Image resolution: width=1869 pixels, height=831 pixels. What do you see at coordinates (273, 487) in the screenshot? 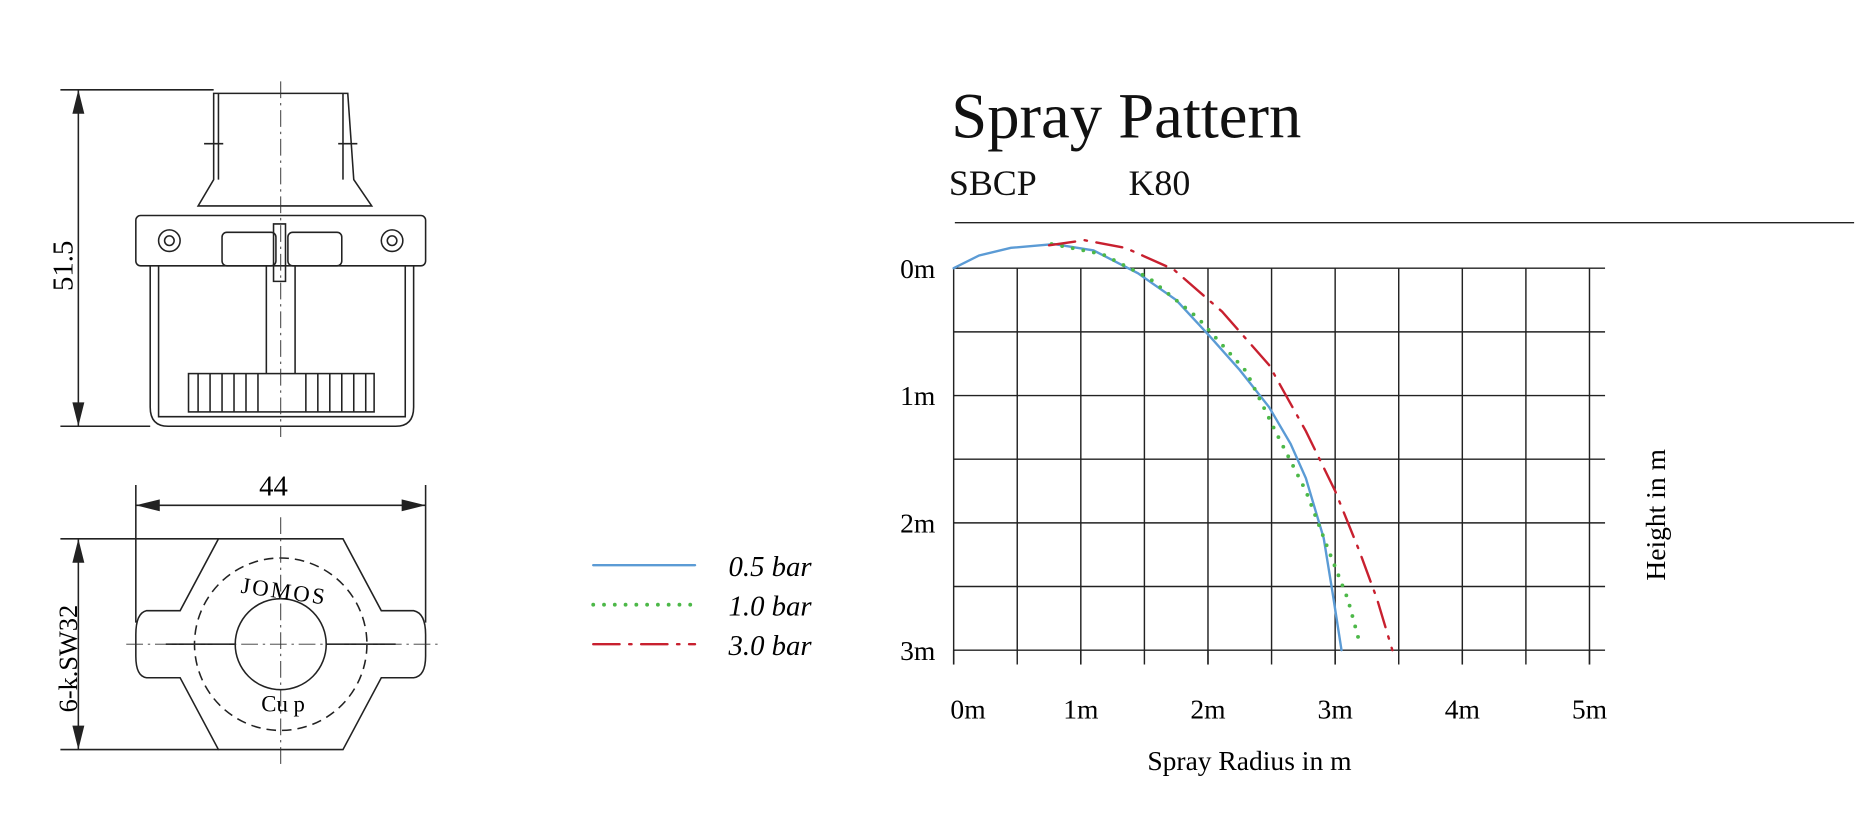
I see `dimension-label: 44` at bounding box center [273, 487].